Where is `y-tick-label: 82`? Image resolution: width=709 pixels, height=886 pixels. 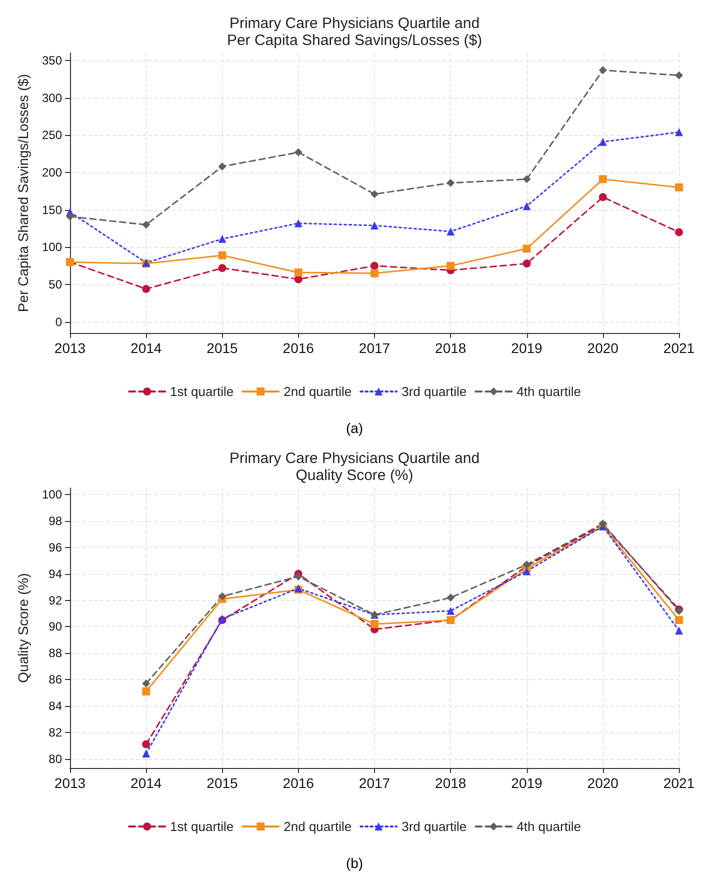
y-tick-label: 82 is located at coordinates (55, 732).